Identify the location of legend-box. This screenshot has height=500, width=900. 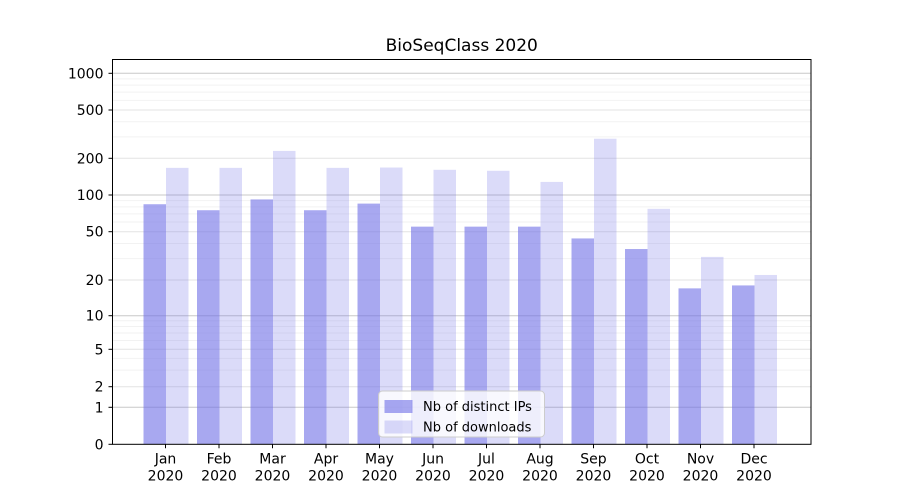
(461, 414).